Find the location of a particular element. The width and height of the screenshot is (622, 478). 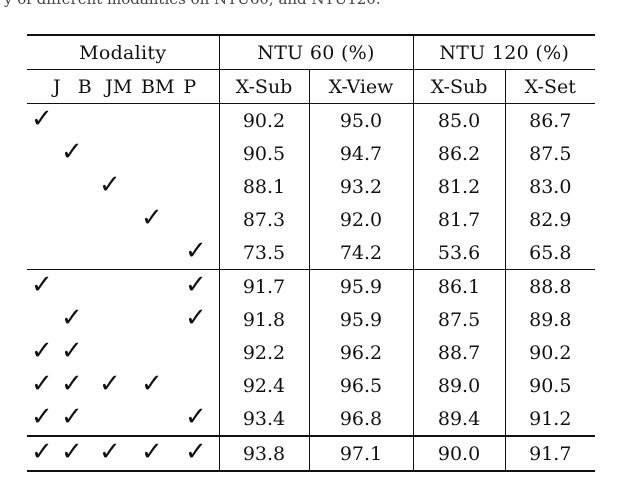

modality-header-jm: JM is located at coordinates (119, 86).